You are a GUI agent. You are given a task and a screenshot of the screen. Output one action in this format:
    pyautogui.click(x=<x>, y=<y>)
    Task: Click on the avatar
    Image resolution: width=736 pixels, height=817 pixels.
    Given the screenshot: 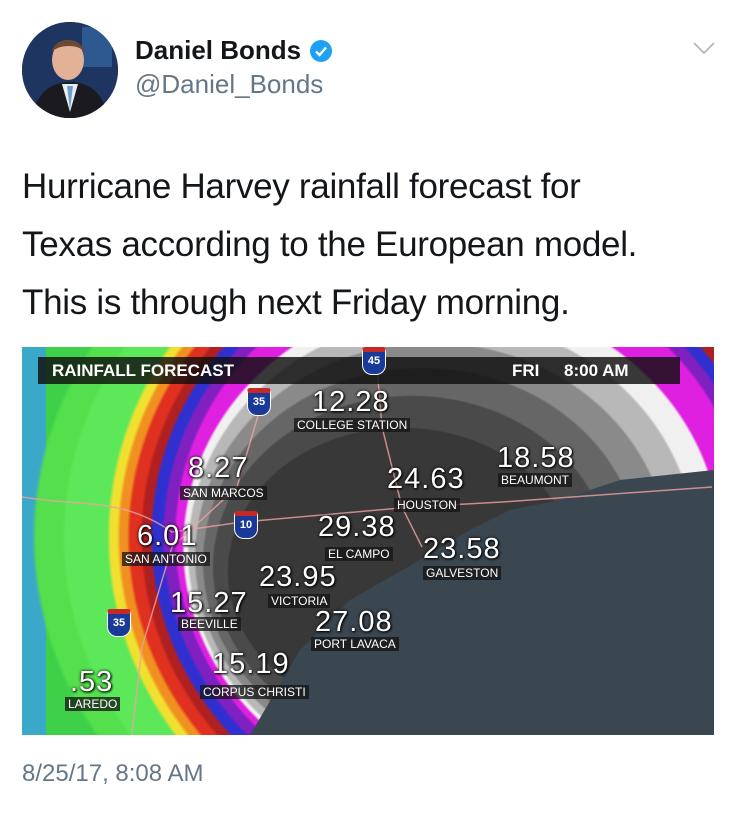 What is the action you would take?
    pyautogui.click(x=70, y=70)
    